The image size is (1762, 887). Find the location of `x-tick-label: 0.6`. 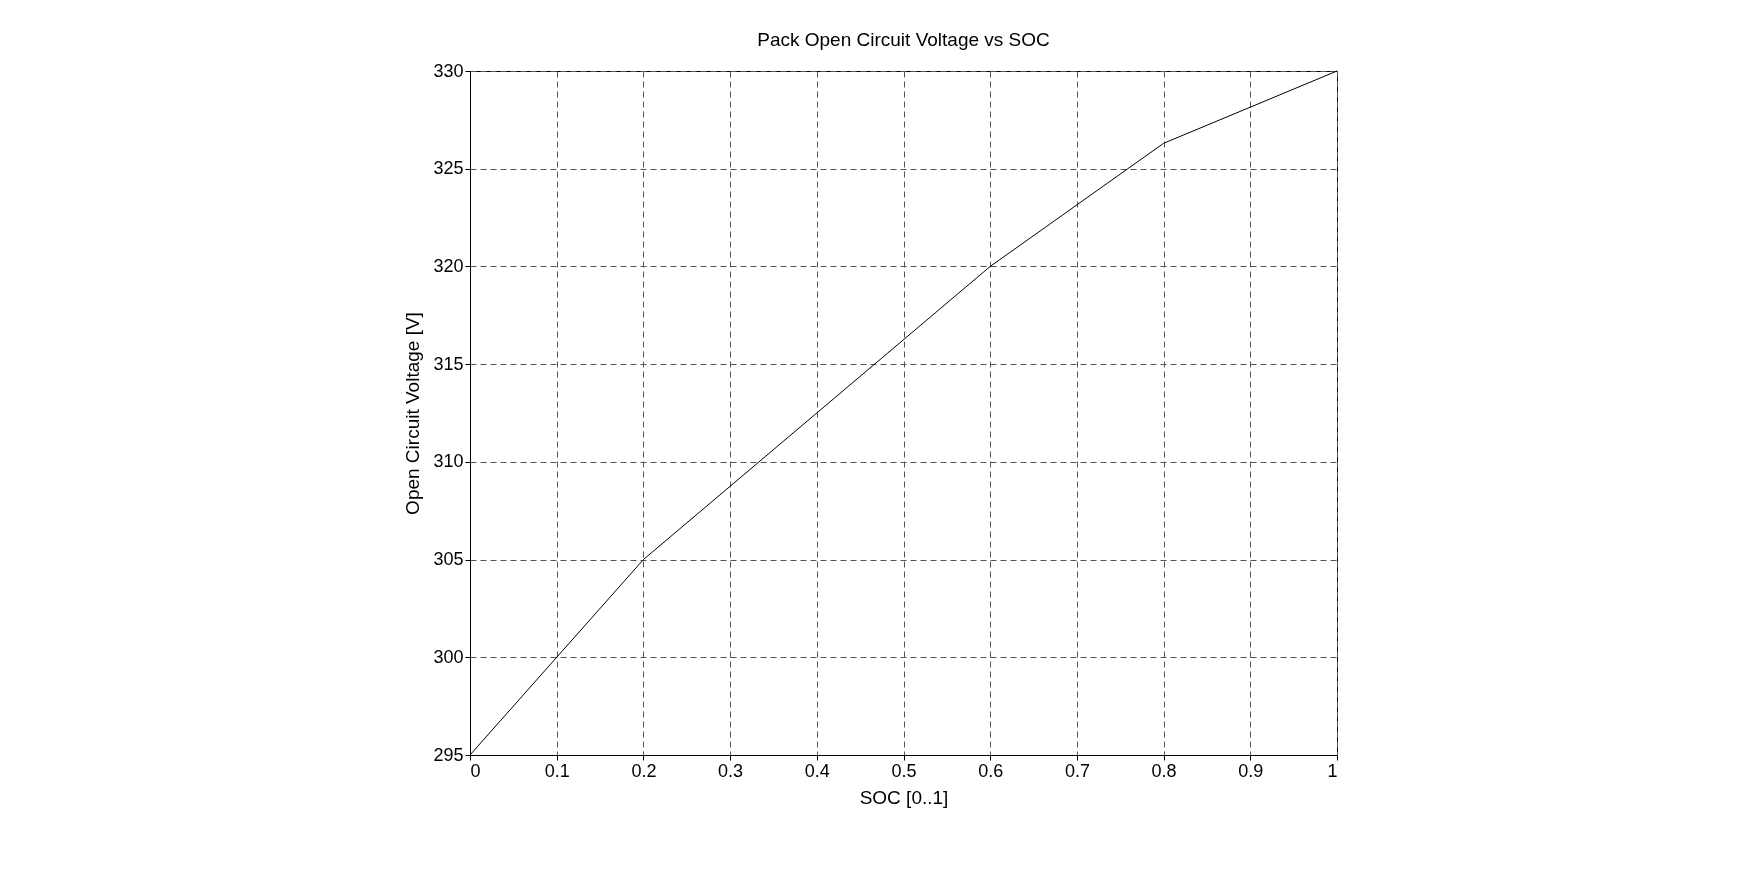

x-tick-label: 0.6 is located at coordinates (991, 770).